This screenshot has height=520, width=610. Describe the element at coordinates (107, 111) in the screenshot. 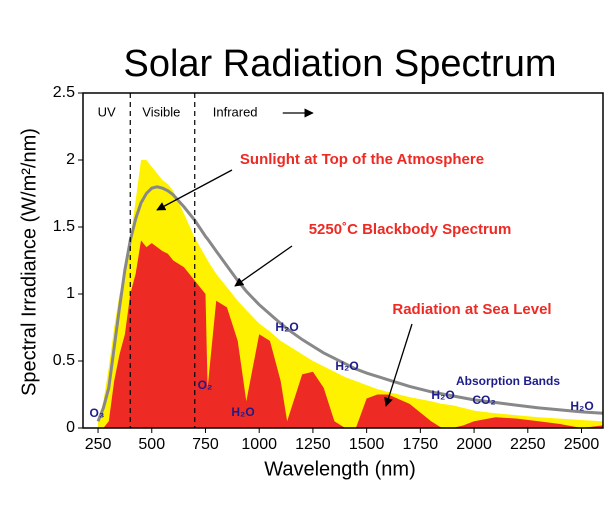

I see `region-label: UV` at that location.